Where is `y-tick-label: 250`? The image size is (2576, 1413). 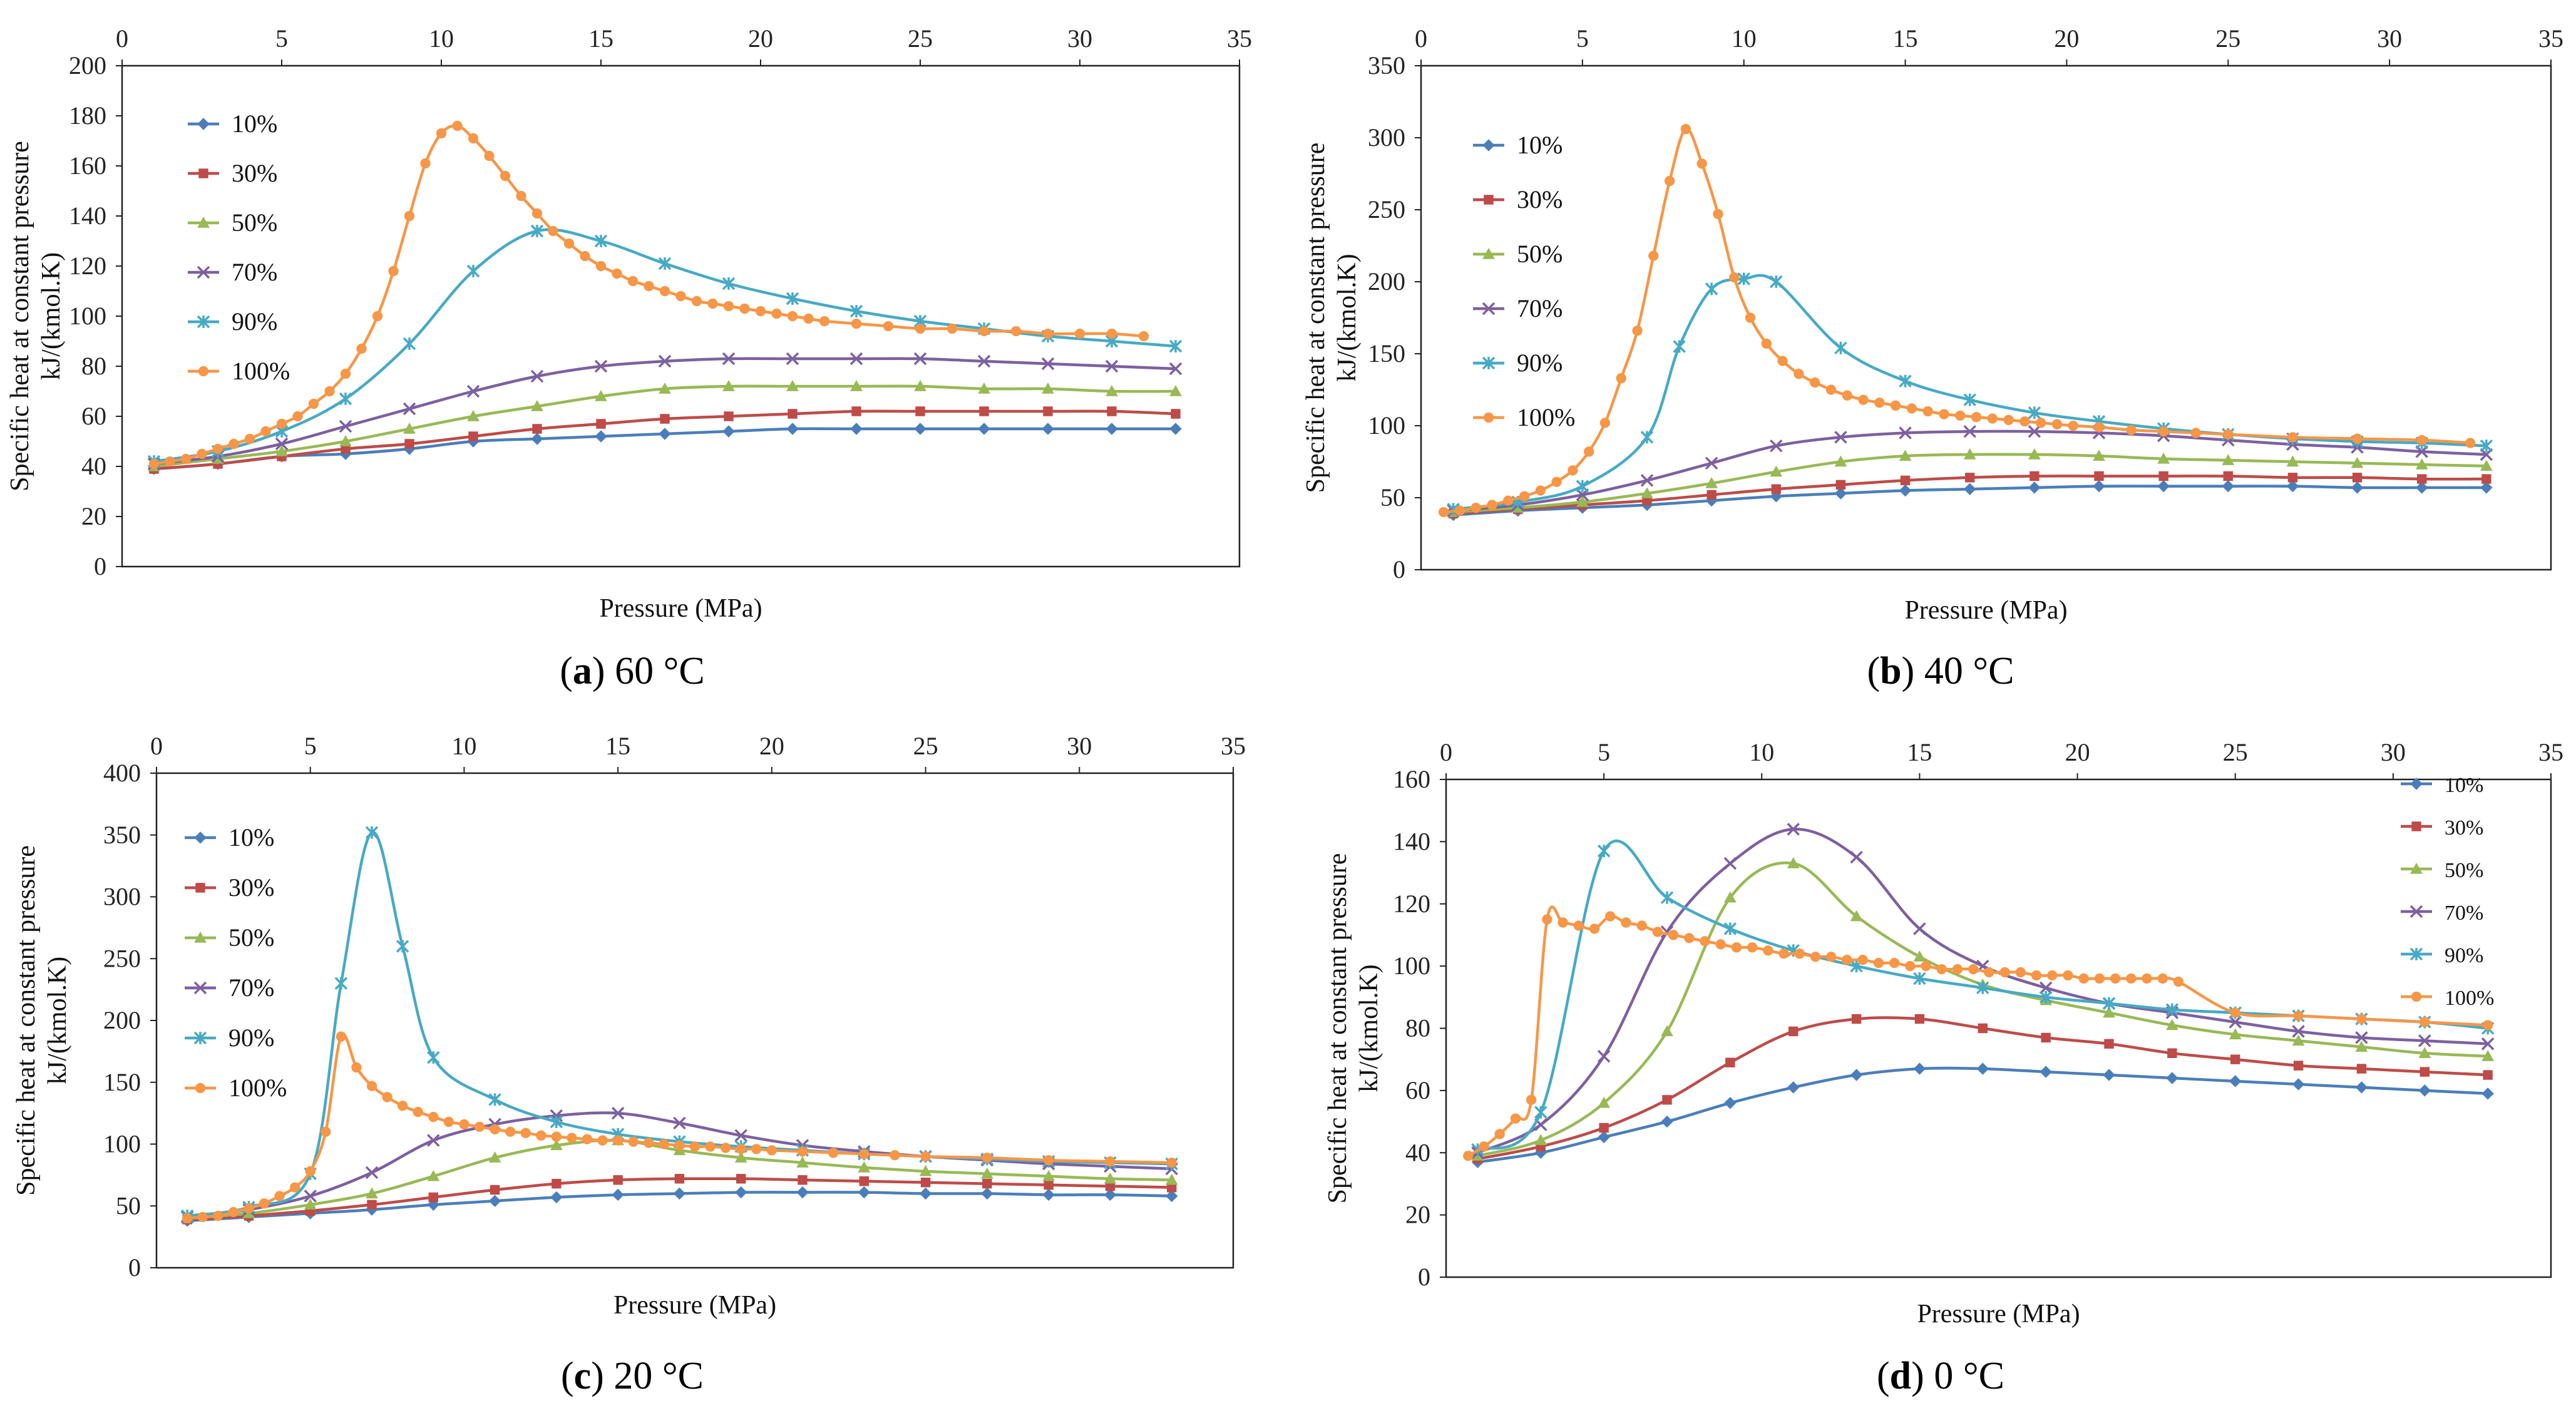
y-tick-label: 250 is located at coordinates (1386, 209).